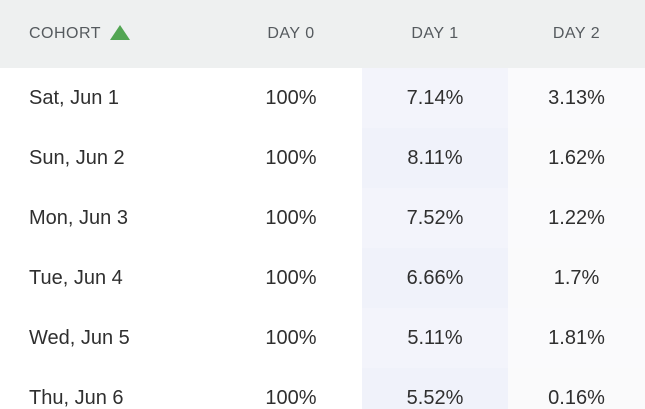 The image size is (645, 409). I want to click on day-1-cell: 5.52%, so click(435, 388).